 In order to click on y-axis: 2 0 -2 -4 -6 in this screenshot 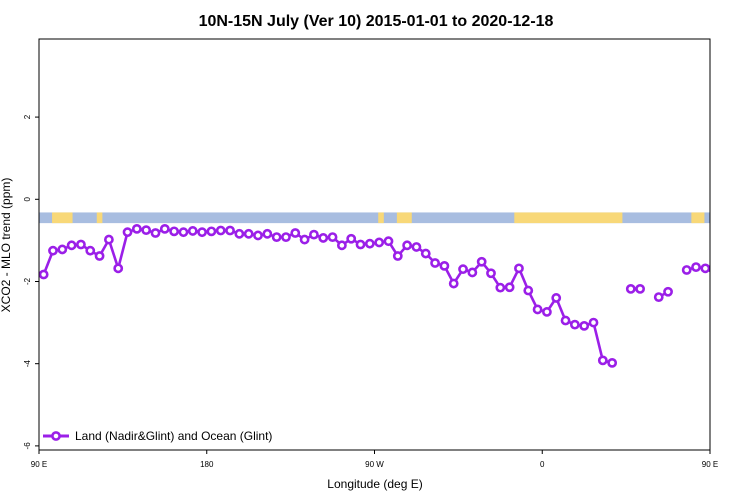, I will do `click(31, 281)`.